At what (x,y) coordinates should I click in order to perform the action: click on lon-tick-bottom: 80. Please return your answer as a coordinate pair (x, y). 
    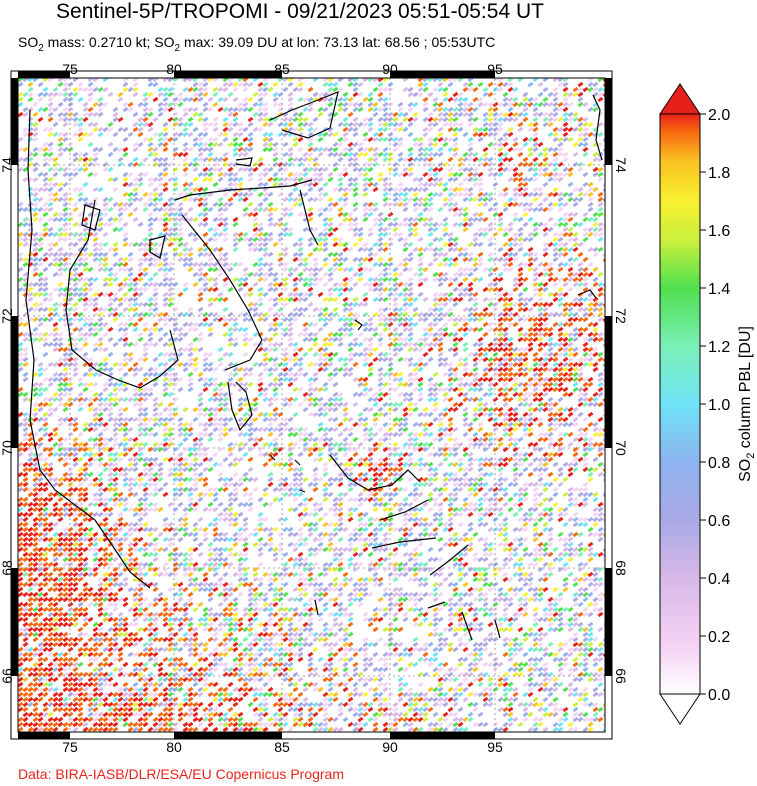
    Looking at the image, I should click on (174, 747).